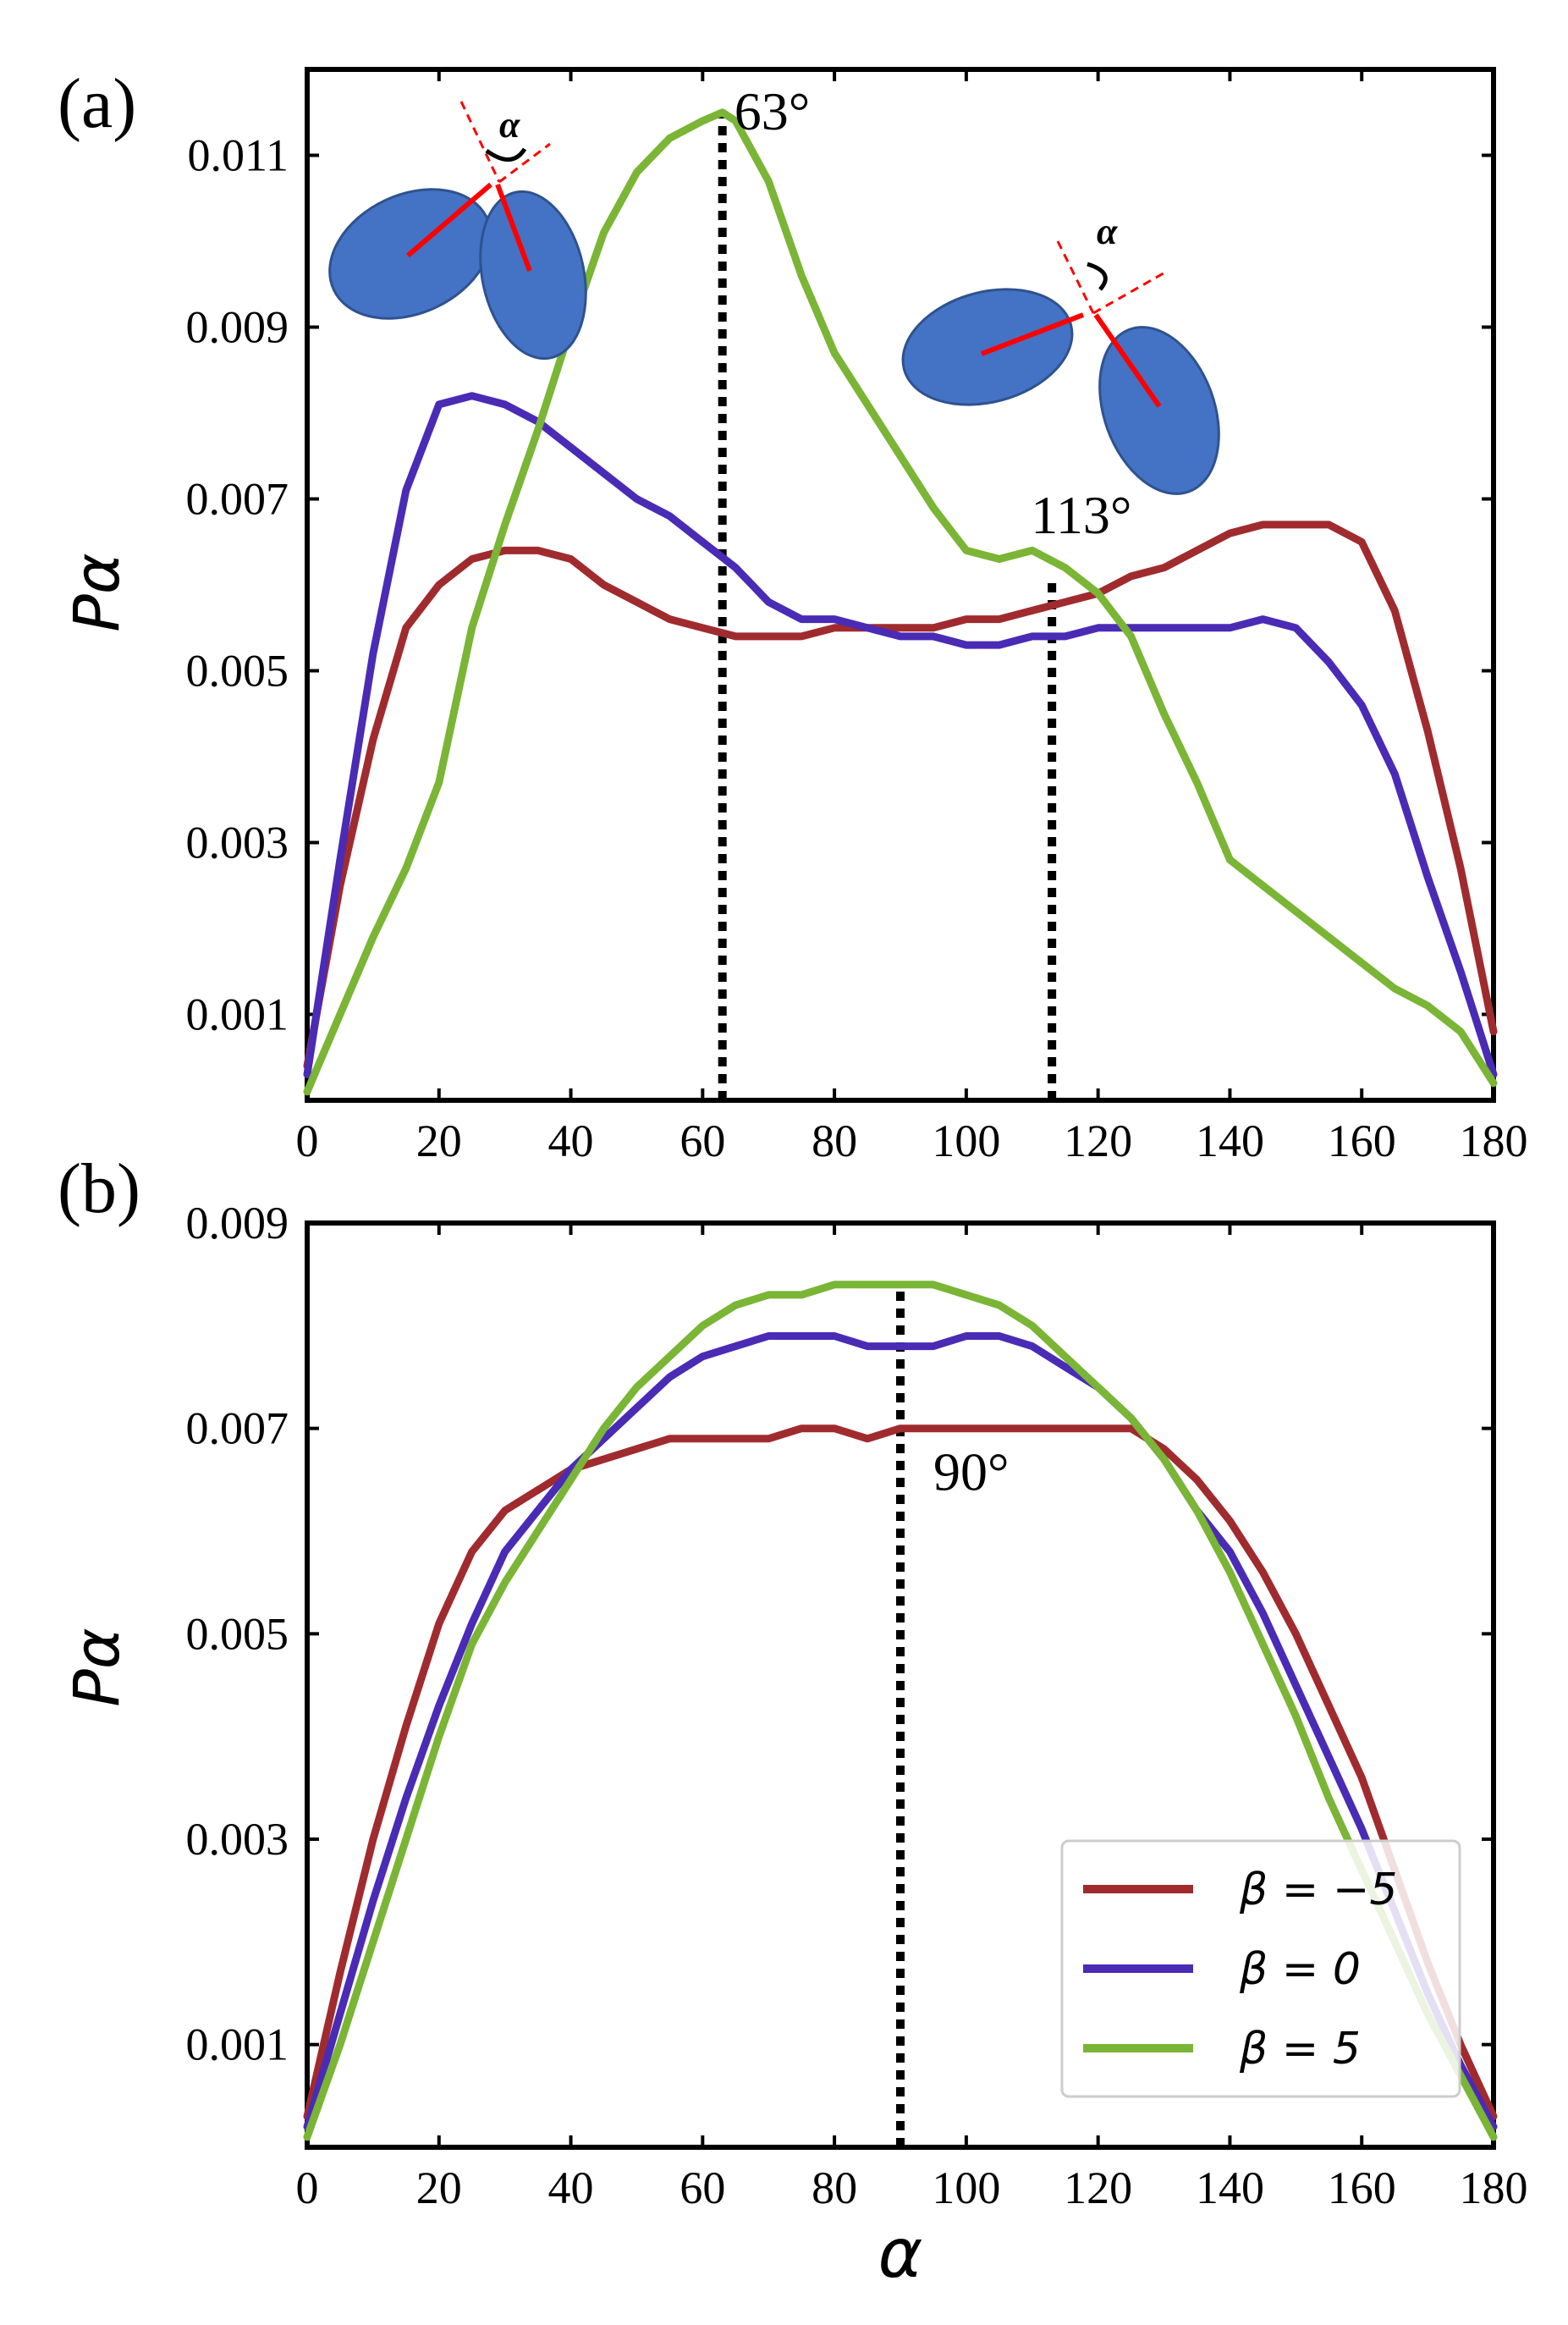 The image size is (1568, 2325). Describe the element at coordinates (97, 103) in the screenshot. I see `panel-a-label: (a)` at that location.